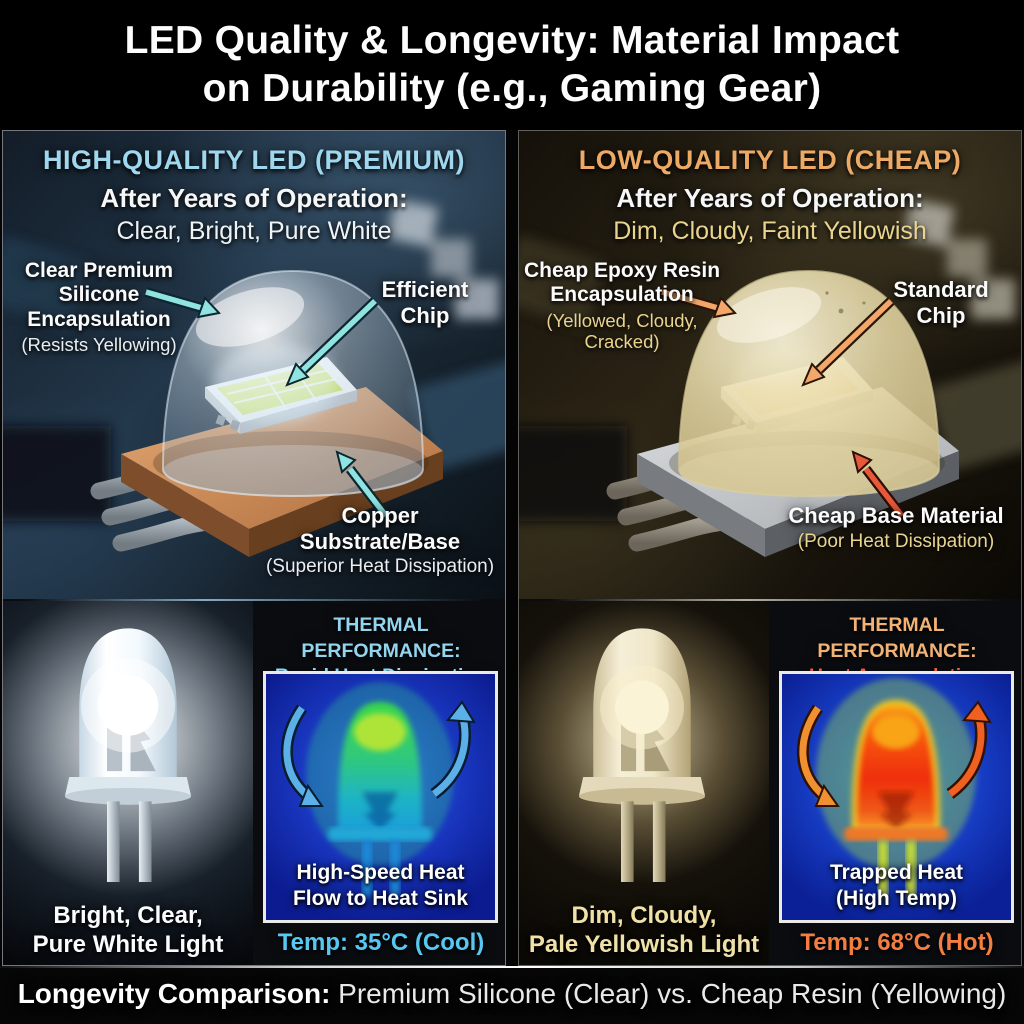  Describe the element at coordinates (99, 295) in the screenshot. I see `premium-encapsulation-title: Clear Premium Silicone Encapsulation` at that location.